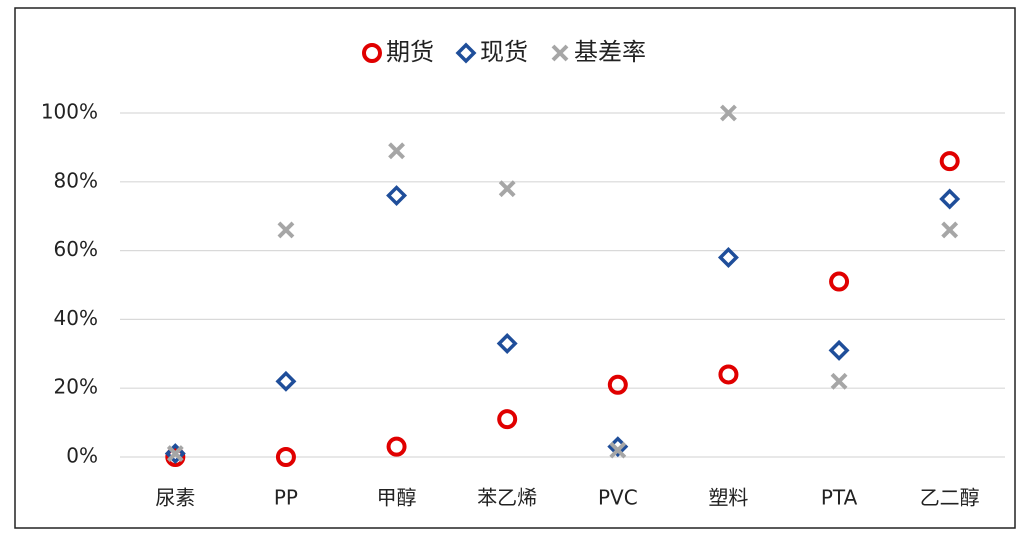 This screenshot has height=536, width=1023. I want to click on y-tick-label: 100%, so click(69, 112).